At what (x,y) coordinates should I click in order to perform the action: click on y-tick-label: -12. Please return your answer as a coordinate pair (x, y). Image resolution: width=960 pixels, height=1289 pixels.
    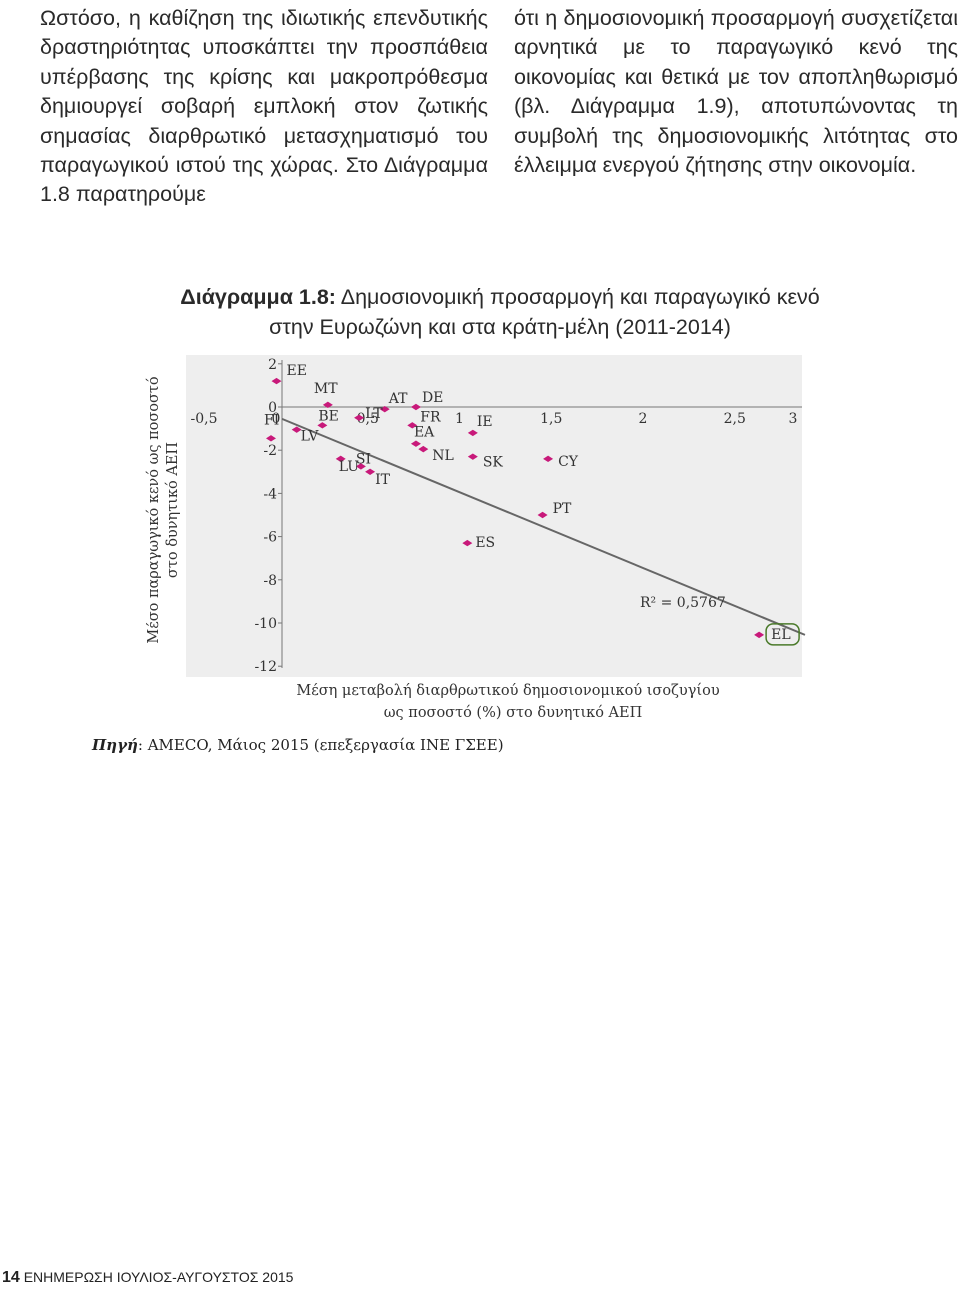
    Looking at the image, I should click on (265, 667).